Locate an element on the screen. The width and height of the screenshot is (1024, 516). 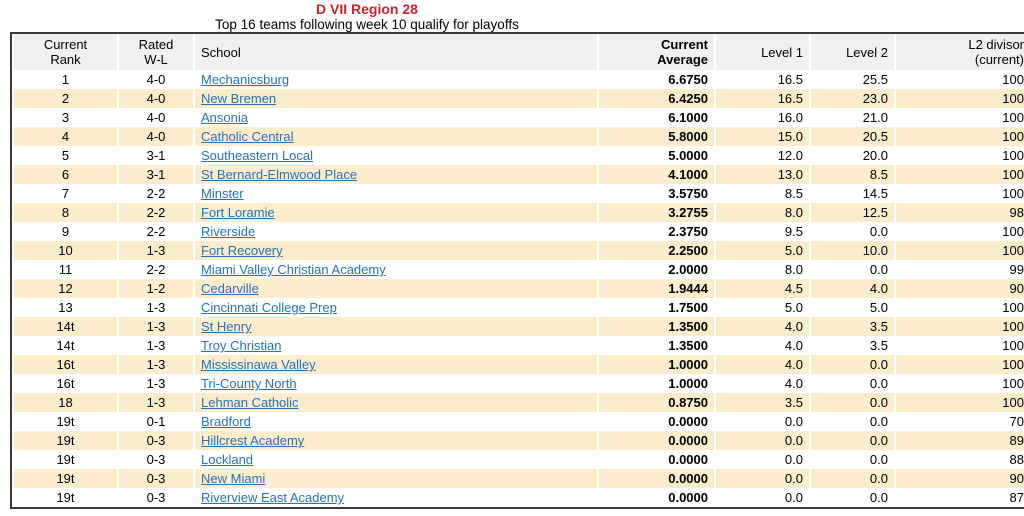
cell-current-average: 2.2500 is located at coordinates (656, 250).